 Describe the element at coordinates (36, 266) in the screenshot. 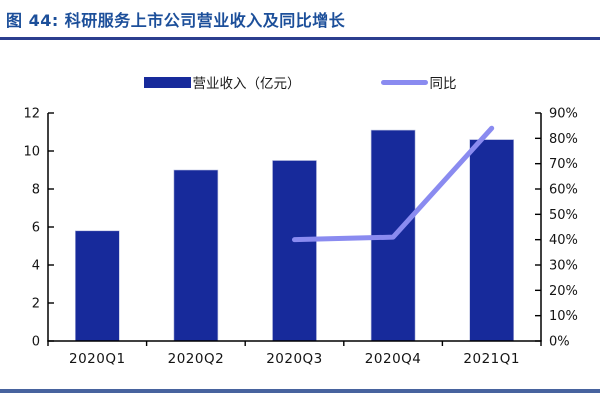

I see `left-tick-label: 4` at that location.